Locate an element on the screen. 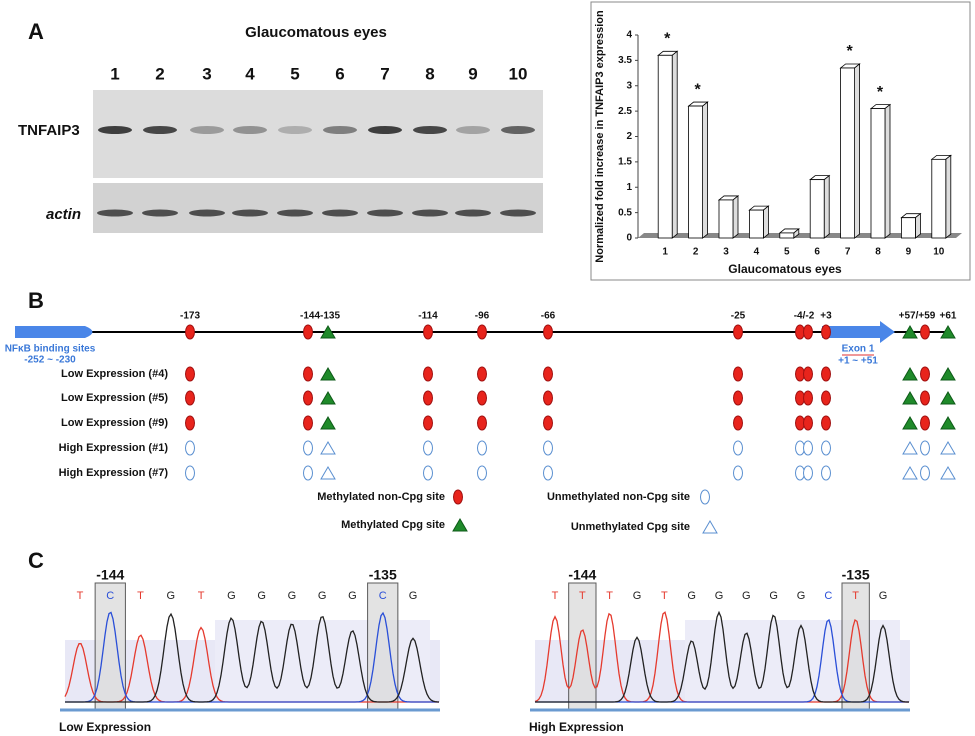 The height and width of the screenshot is (736, 975). y-tick-label: 0 is located at coordinates (629, 238).